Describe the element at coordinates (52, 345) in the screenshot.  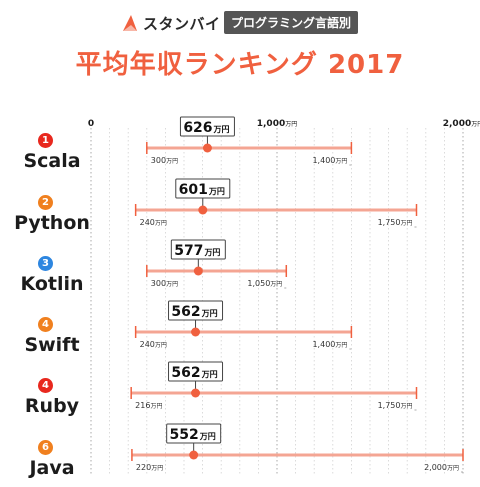
I see `language-name: Swift` at that location.